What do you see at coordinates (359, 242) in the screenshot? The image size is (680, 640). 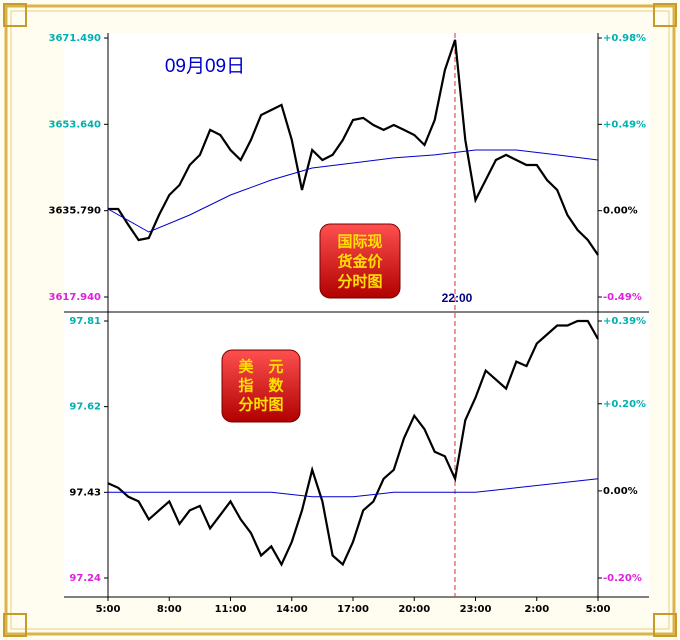 I see `badge-text: 国际现` at bounding box center [359, 242].